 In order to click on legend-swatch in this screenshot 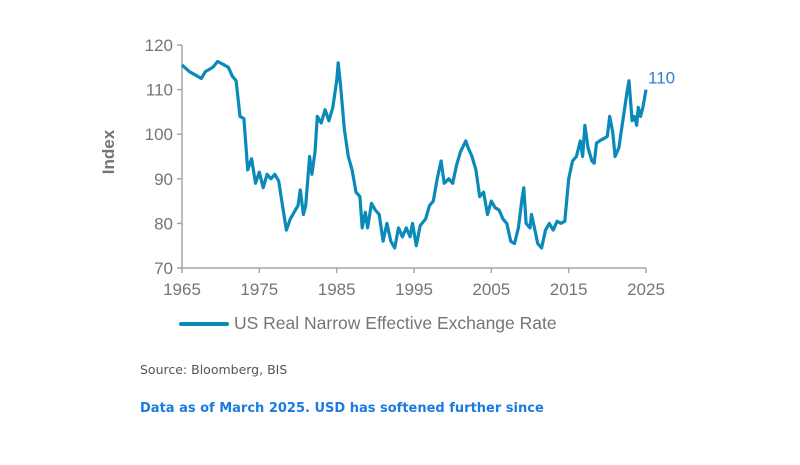, I will do `click(204, 323)`.